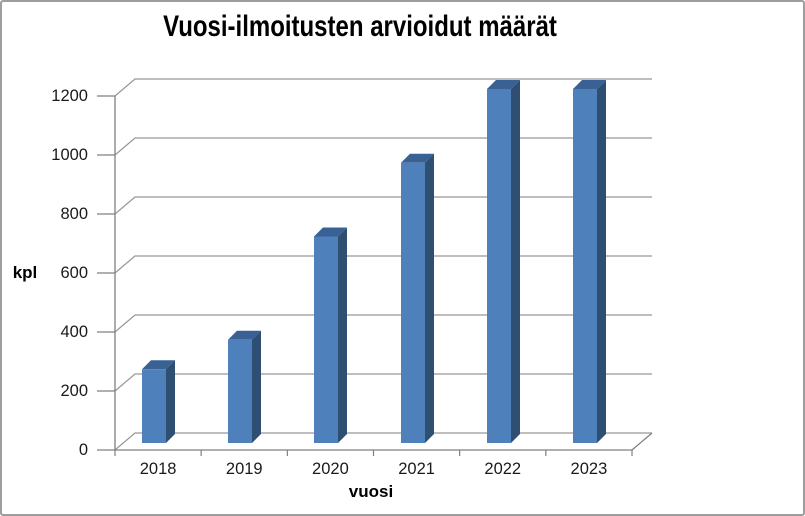 The height and width of the screenshot is (516, 805). I want to click on chart-title: Vuosi-ilmoitusten arvioidut määrät, so click(360, 26).